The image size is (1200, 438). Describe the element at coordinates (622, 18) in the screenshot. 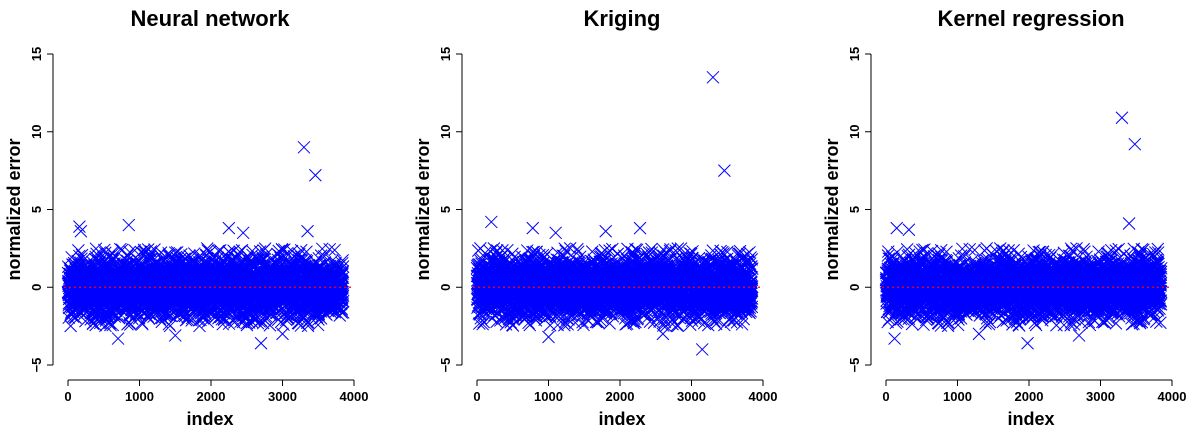

I see `chart-title: Kriging` at that location.